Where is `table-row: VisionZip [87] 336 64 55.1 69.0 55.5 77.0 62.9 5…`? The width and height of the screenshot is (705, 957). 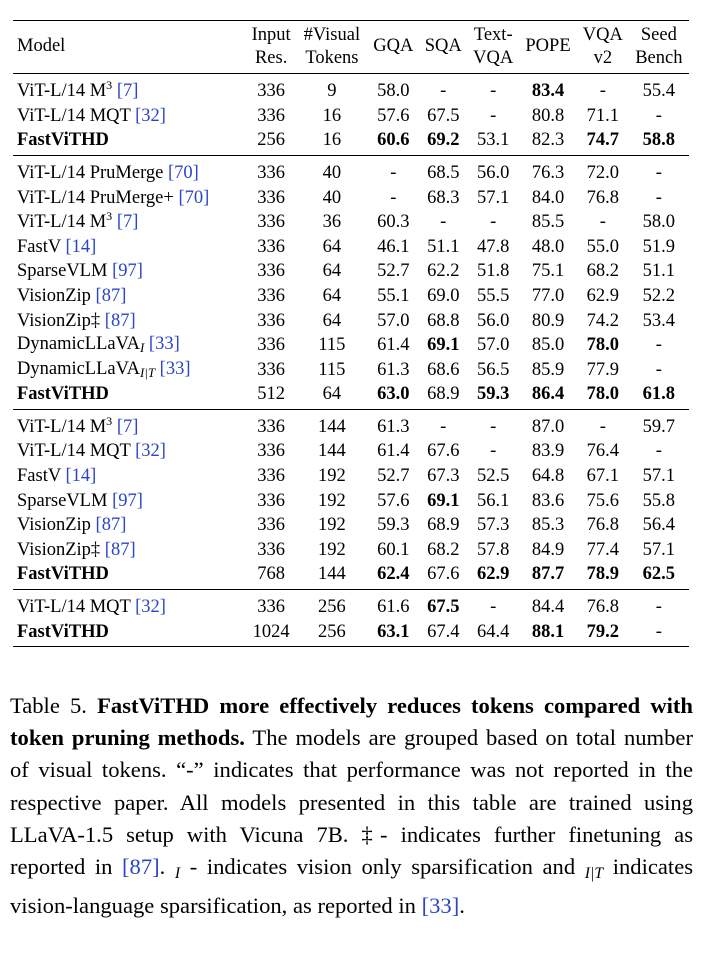
table-row: VisionZip [87] 336 64 55.1 69.0 55.5 77.0 62.9 5… is located at coordinates (351, 296).